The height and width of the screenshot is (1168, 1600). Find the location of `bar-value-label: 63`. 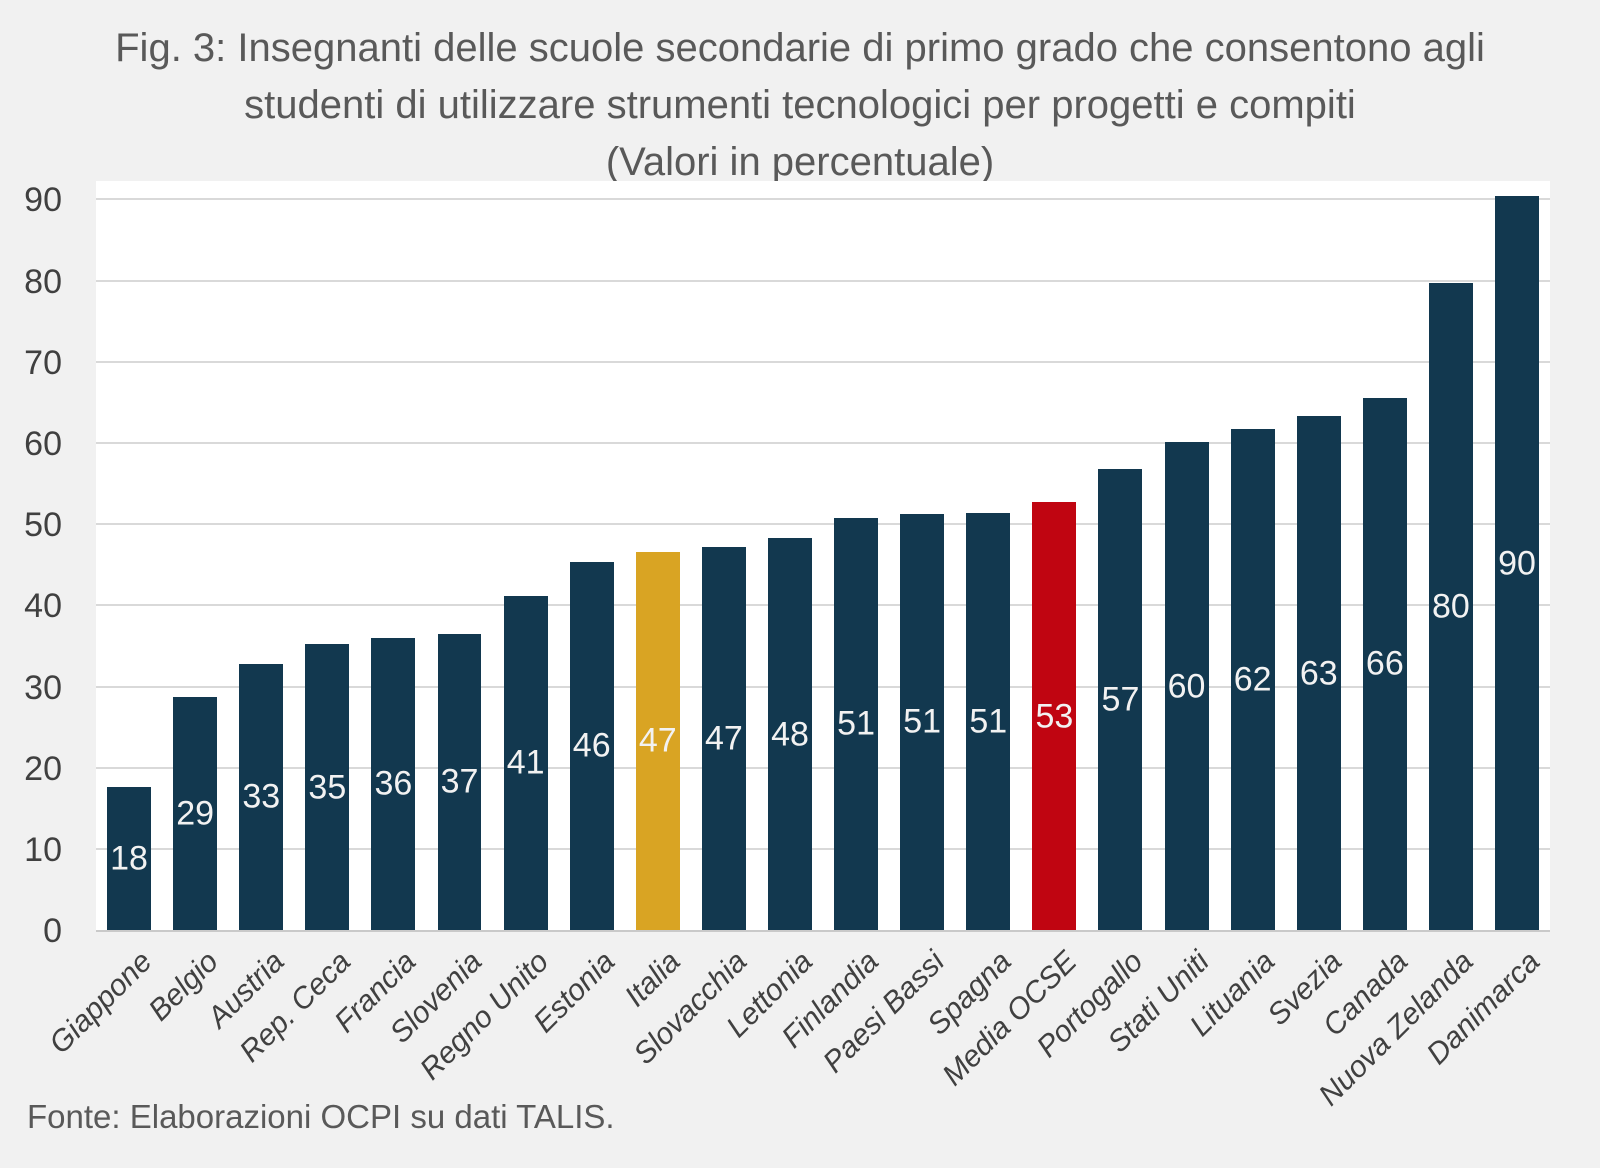

bar-value-label: 63 is located at coordinates (1318, 673).